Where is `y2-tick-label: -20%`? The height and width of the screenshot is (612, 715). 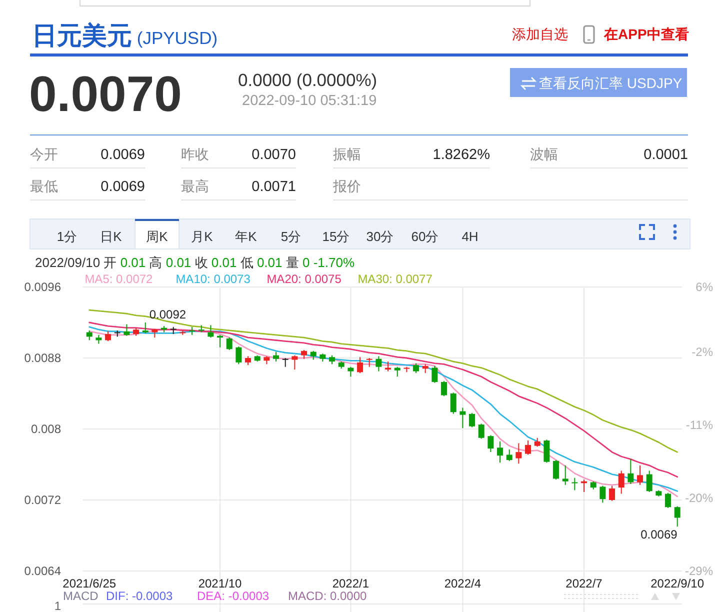
y2-tick-label: -20% is located at coordinates (699, 497).